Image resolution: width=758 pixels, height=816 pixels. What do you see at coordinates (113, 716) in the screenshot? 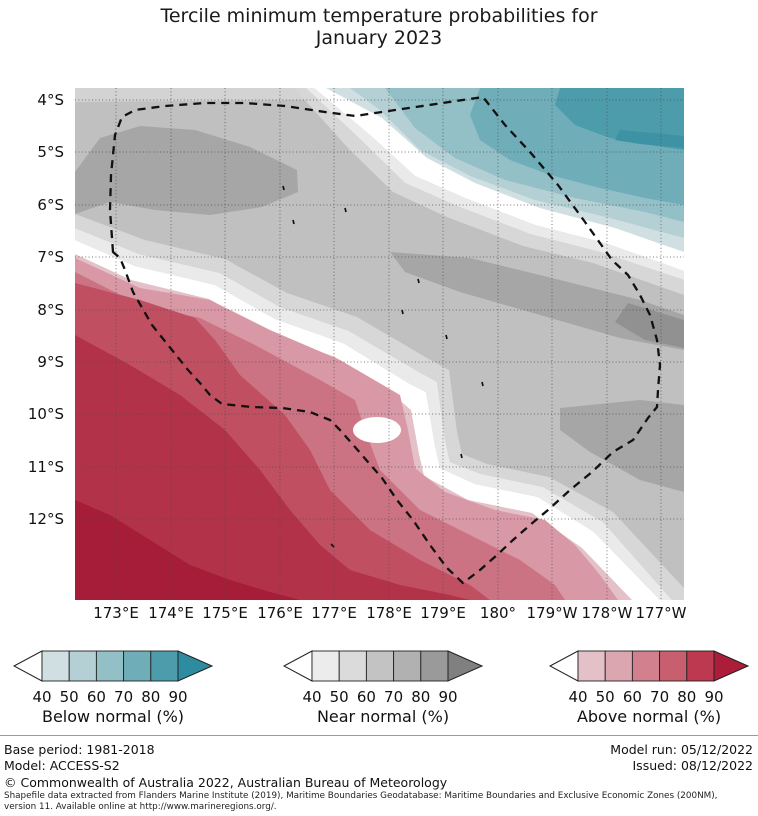
I see `legend-below-title: Below normal (%)` at bounding box center [113, 716].